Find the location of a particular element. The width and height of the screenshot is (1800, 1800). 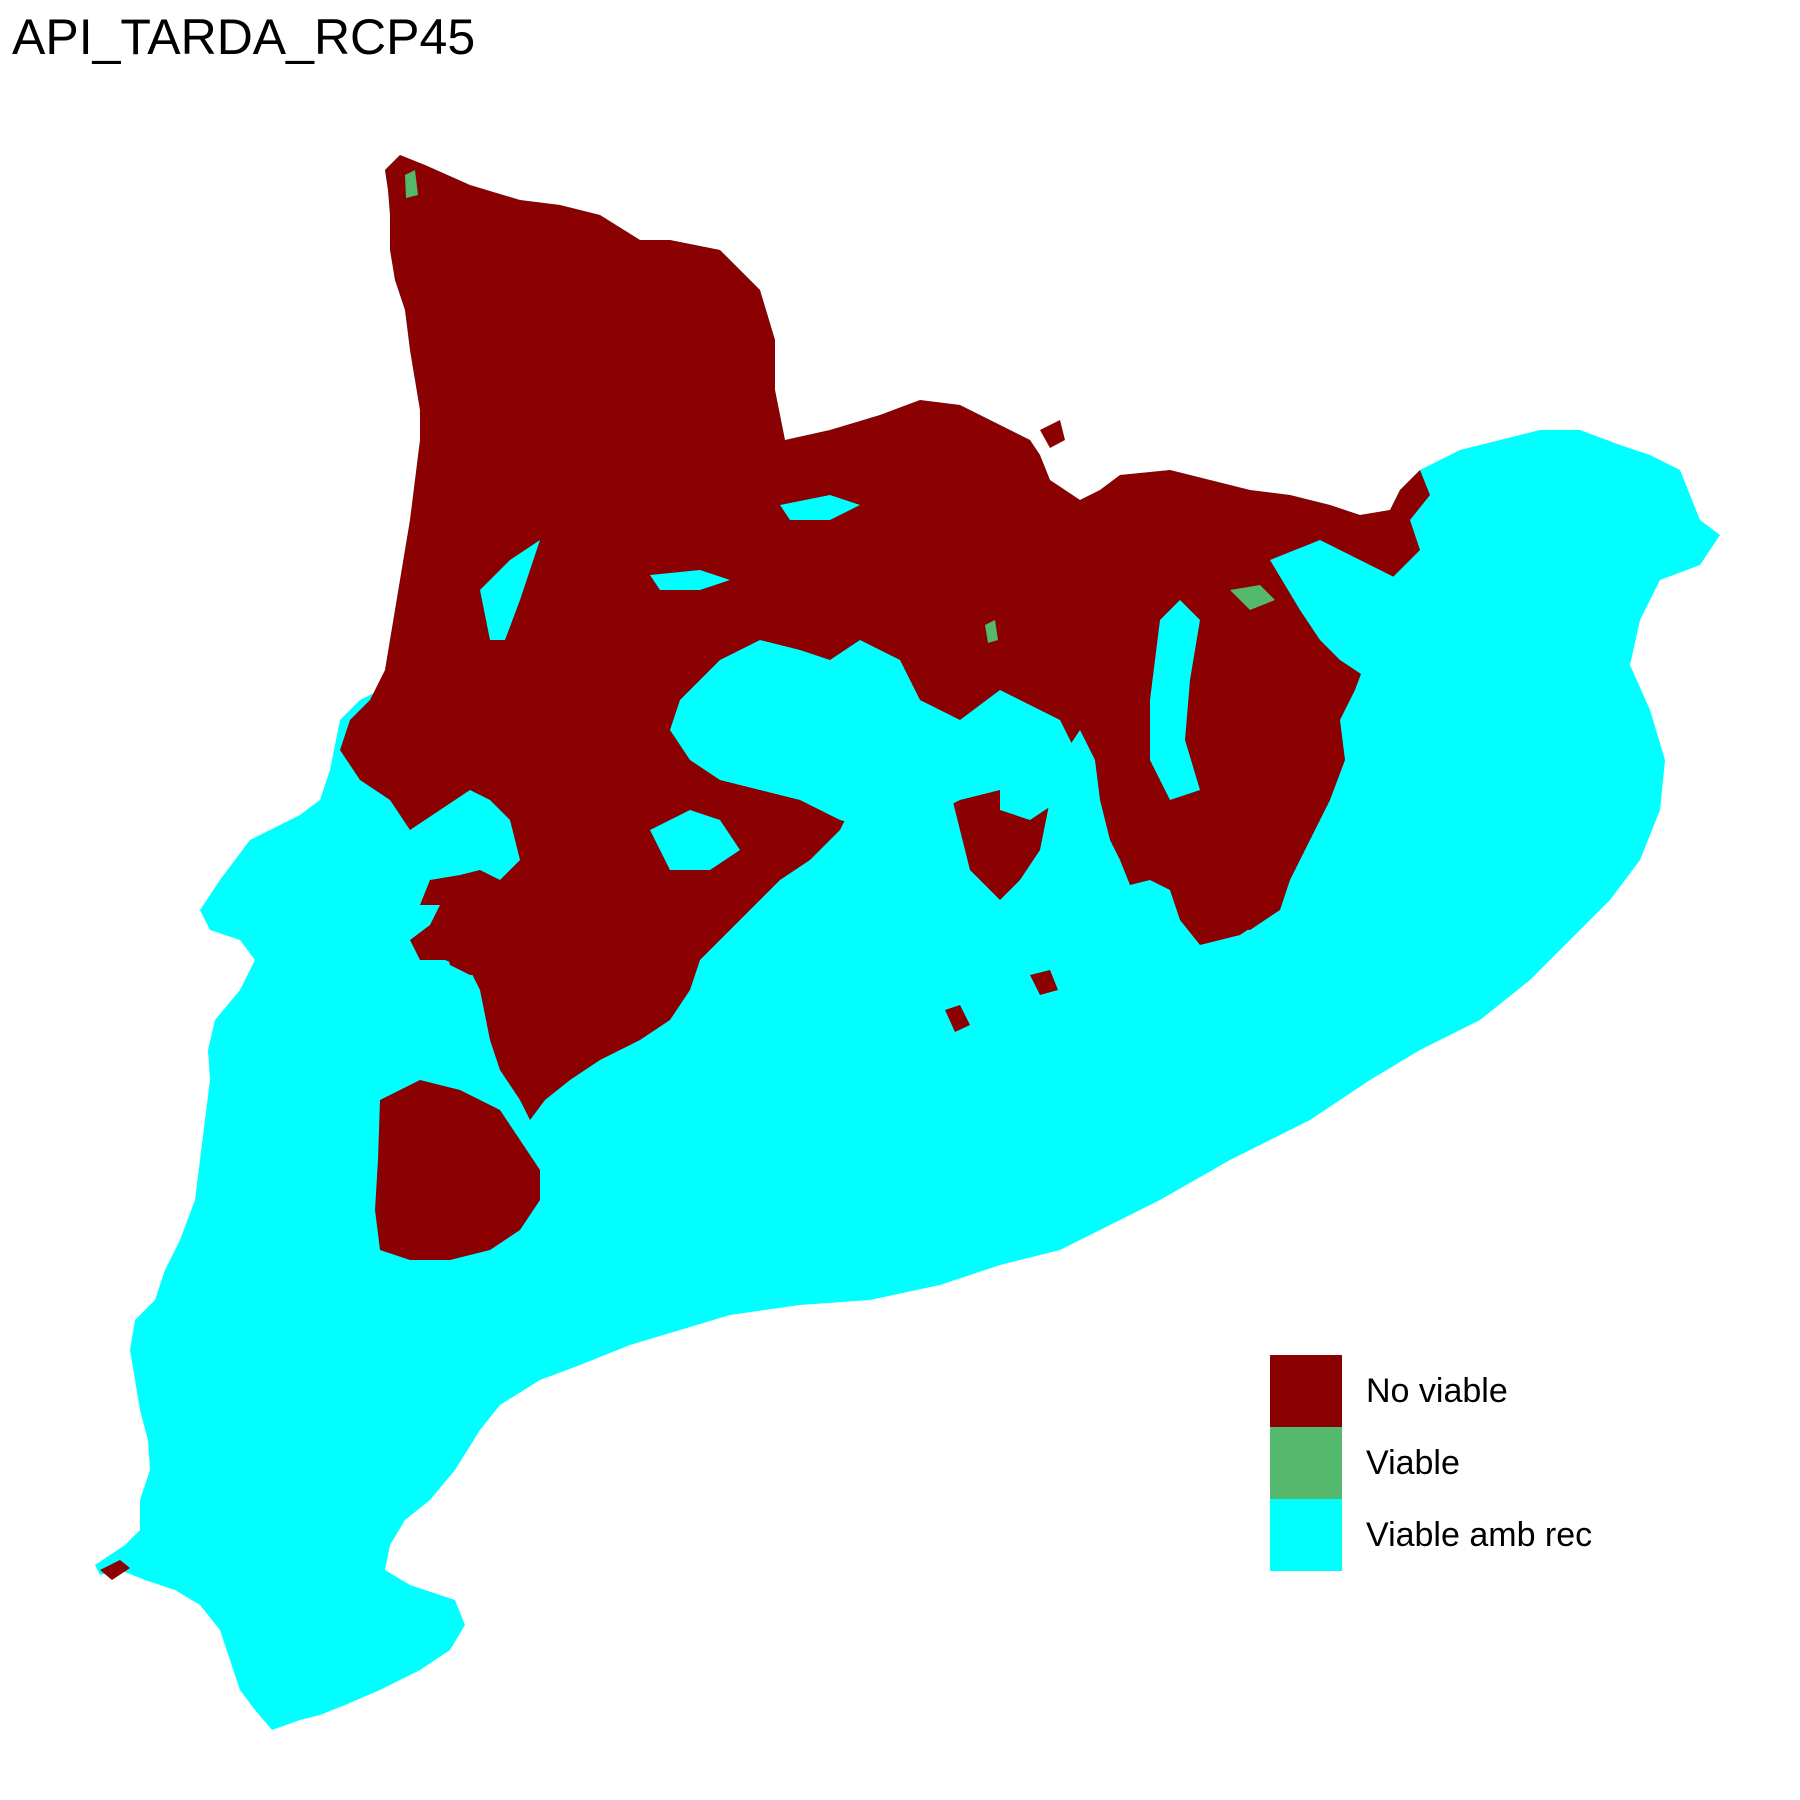

region-no-viable-basin is located at coordinates (480, 950).